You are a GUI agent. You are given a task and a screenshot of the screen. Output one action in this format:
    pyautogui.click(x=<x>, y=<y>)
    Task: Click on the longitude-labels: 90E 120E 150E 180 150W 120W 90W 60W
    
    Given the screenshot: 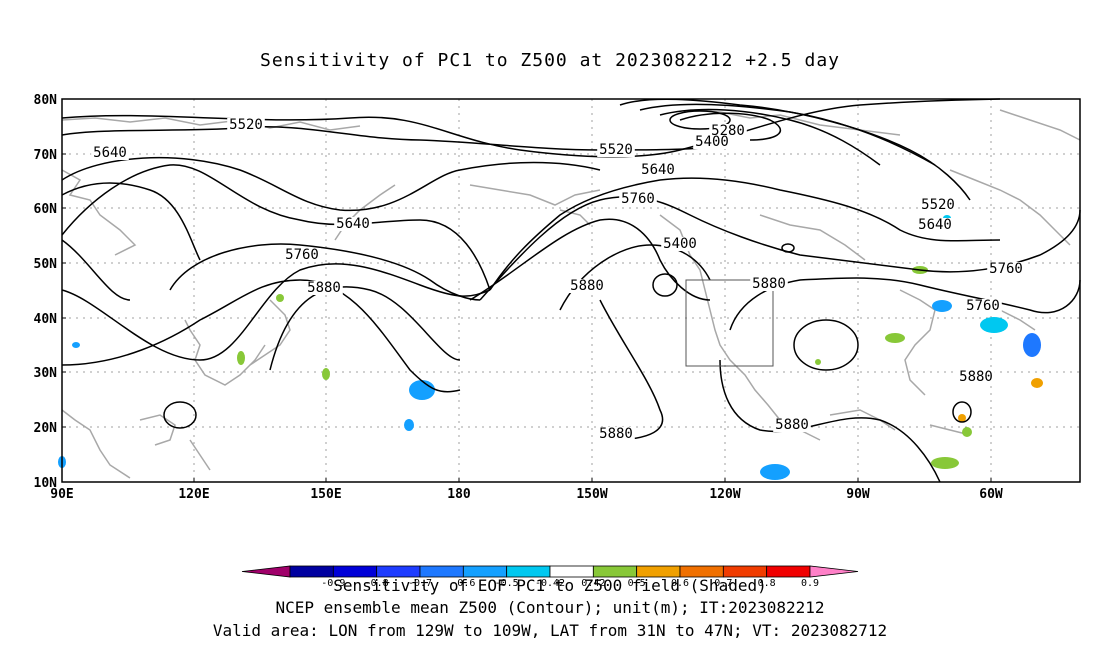 What is the action you would take?
    pyautogui.click(x=526, y=490)
    